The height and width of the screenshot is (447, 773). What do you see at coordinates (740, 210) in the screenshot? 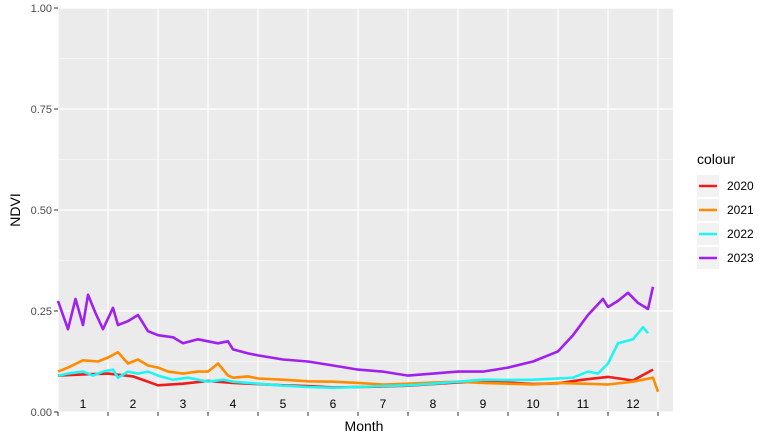
I see `legend-label-2021: 2021` at bounding box center [740, 210].